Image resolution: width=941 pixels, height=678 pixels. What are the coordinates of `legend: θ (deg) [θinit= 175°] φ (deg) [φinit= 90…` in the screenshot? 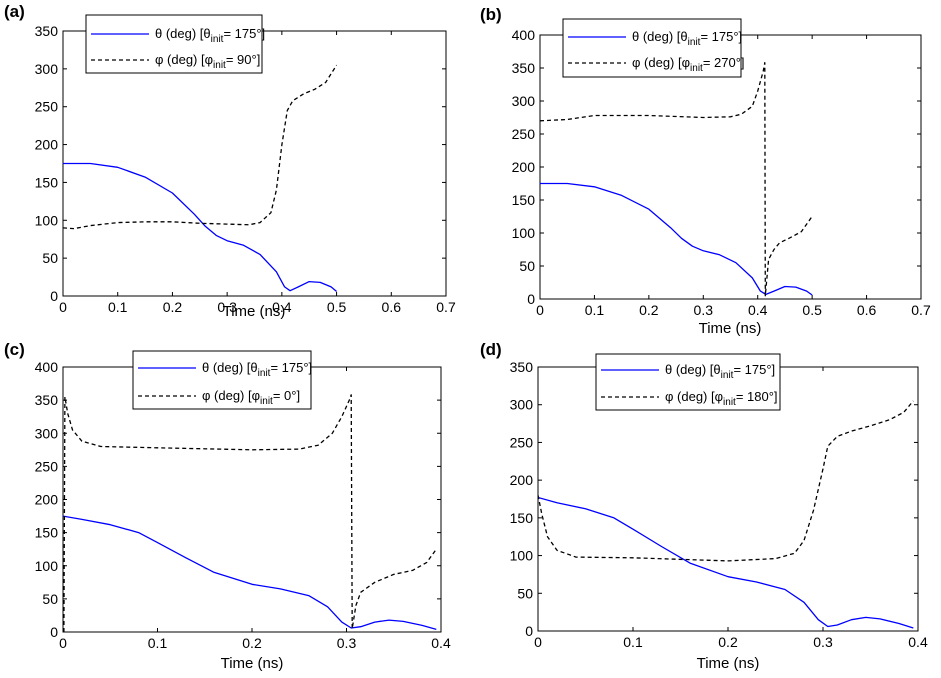 It's located at (175, 44).